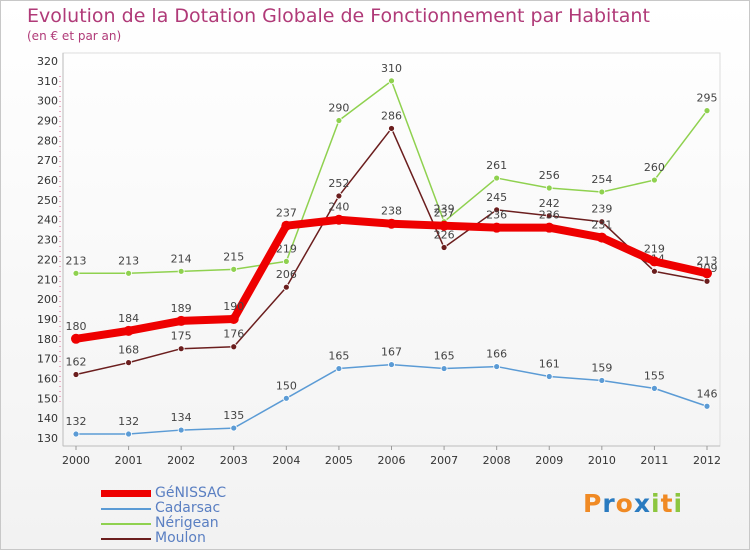  What do you see at coordinates (47, 359) in the screenshot?
I see `y-tick-label: 170` at bounding box center [47, 359].